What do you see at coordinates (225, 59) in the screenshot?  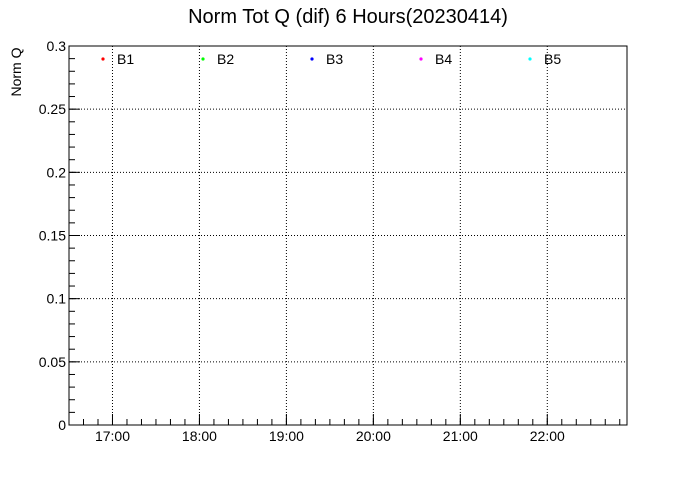 I see `legend-label-b2: B2` at bounding box center [225, 59].